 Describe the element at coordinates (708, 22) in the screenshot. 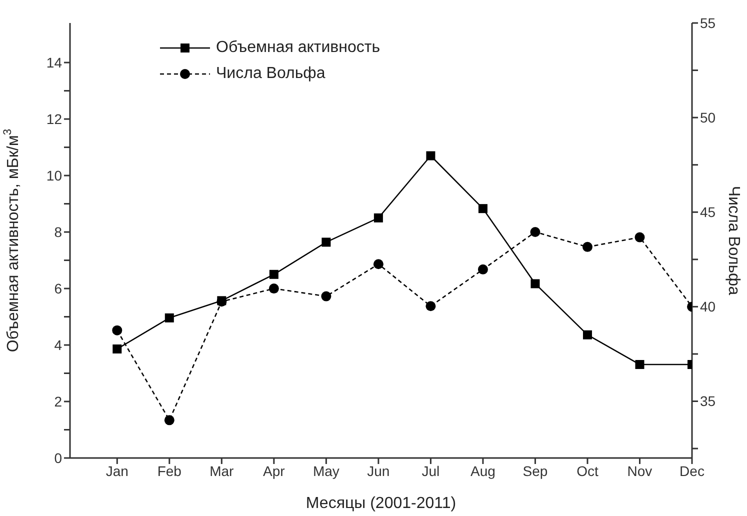

I see `y2-tick-label: 55` at that location.